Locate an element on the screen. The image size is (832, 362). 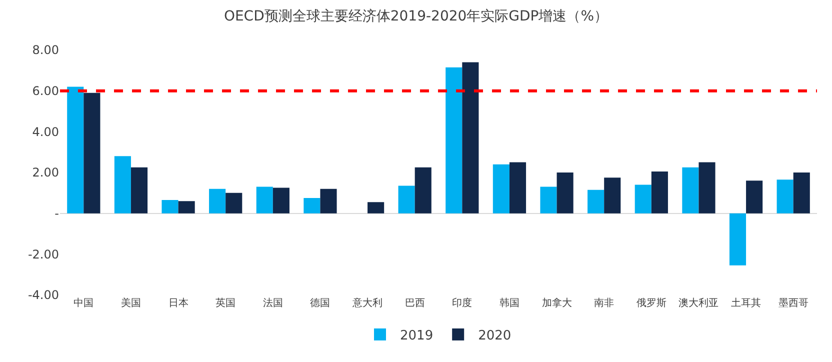
x-tick-label: 南非 is located at coordinates (604, 303).